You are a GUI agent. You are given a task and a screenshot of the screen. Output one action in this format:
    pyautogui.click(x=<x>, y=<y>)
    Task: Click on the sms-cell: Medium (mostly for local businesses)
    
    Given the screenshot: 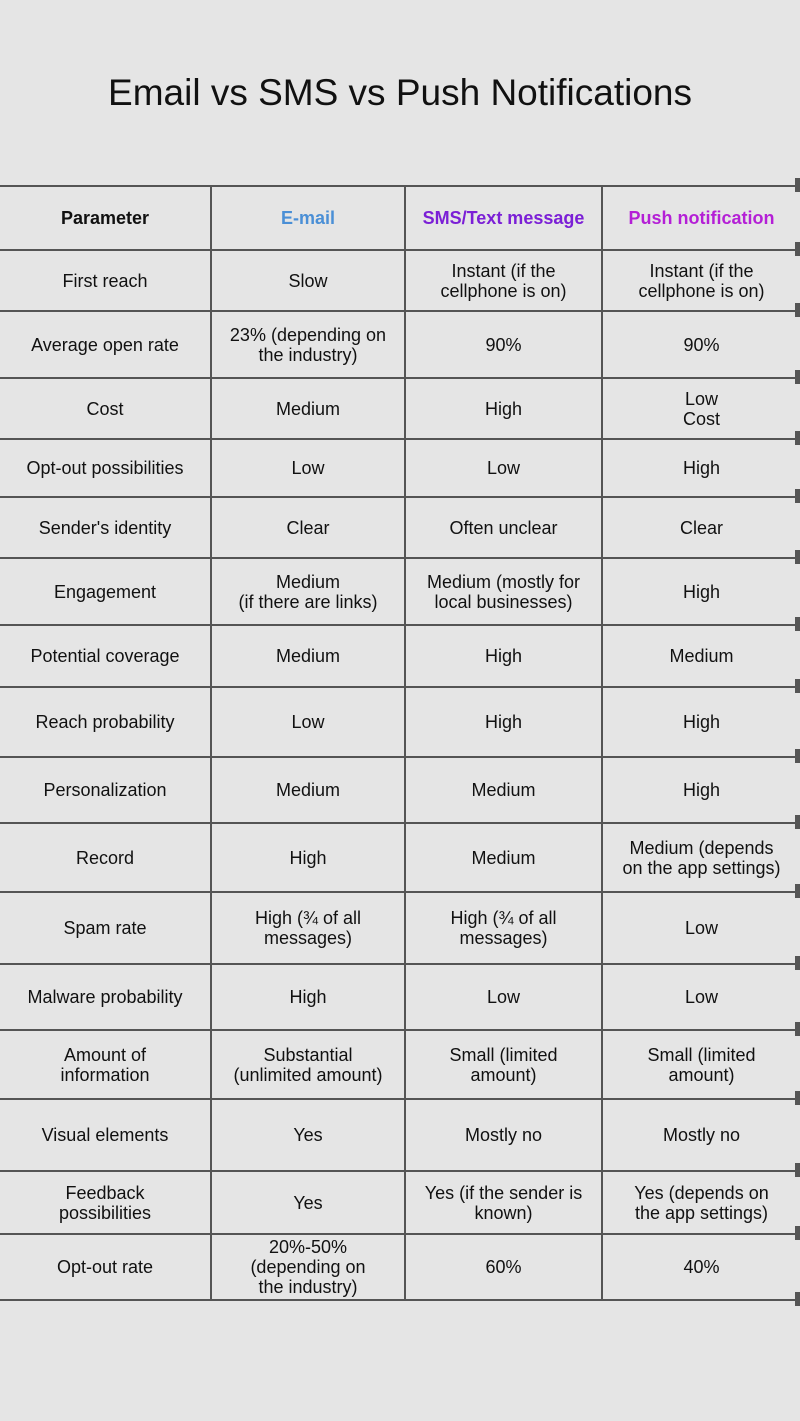 What is the action you would take?
    pyautogui.click(x=503, y=591)
    